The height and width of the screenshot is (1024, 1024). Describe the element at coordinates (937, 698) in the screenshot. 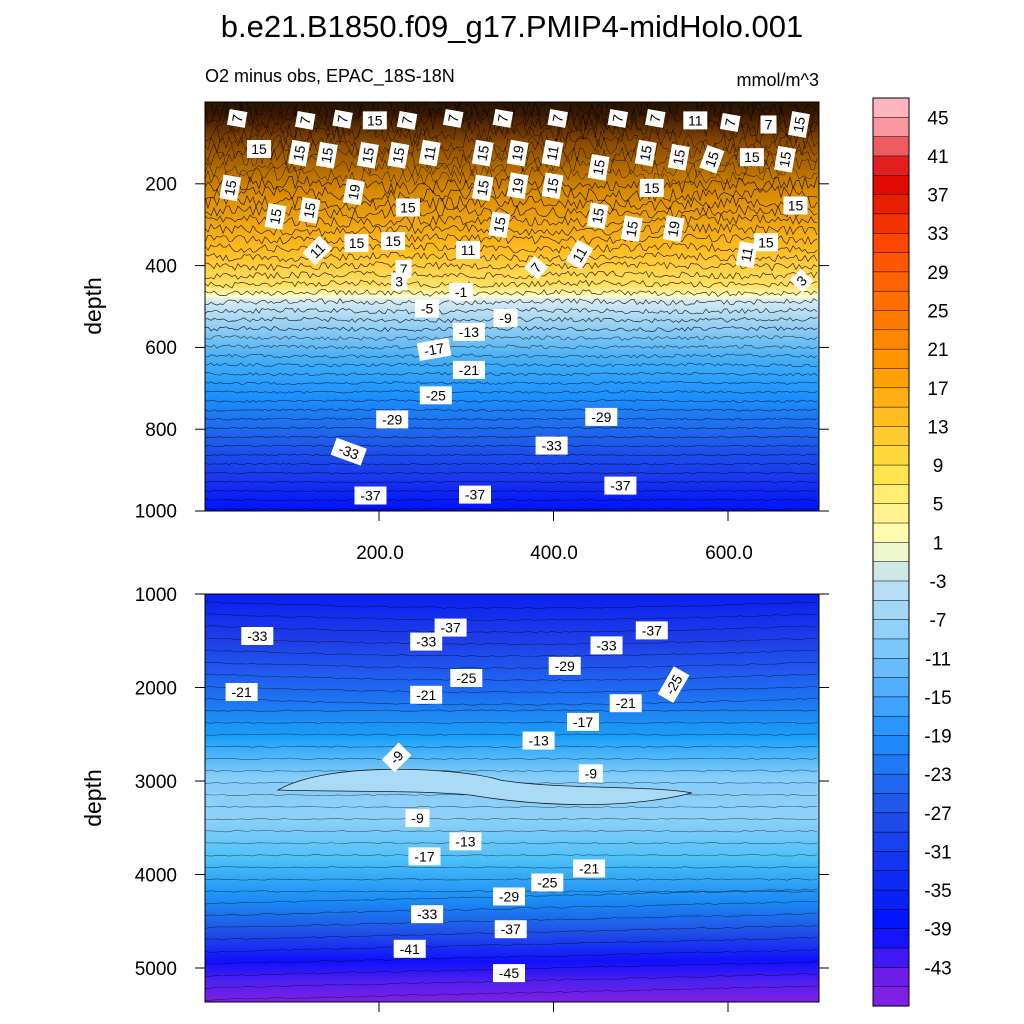

I see `colorbar-tick-label: -15` at that location.